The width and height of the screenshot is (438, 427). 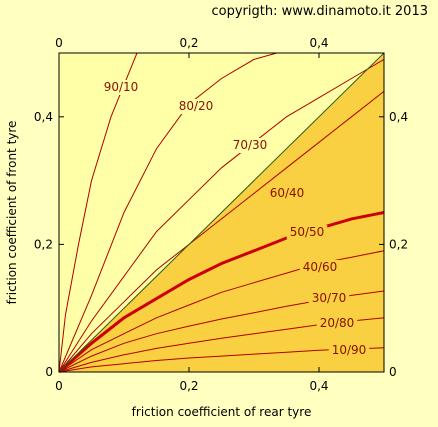 I want to click on curve-label-60-40: 60/40, so click(x=287, y=193).